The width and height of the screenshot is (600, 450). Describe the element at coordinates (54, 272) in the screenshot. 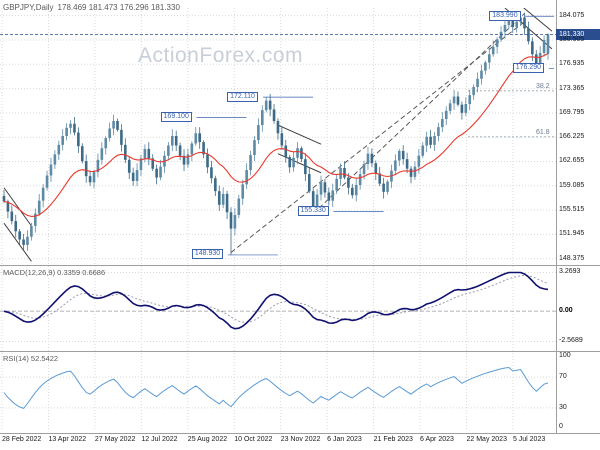

I see `macd-panel-title: MACD(12,26,9) 0.3359 0.6686` at that location.